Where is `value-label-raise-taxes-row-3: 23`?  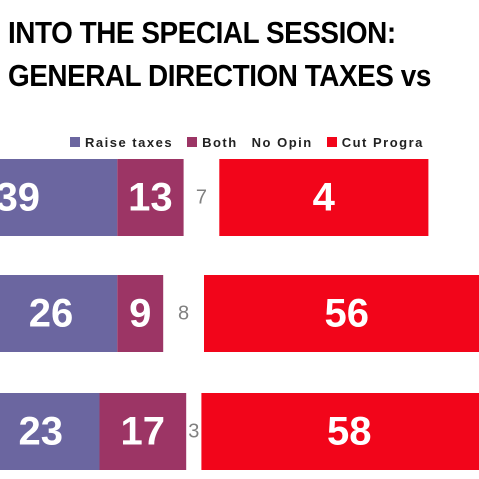
value-label-raise-taxes-row-3: 23 is located at coordinates (41, 432).